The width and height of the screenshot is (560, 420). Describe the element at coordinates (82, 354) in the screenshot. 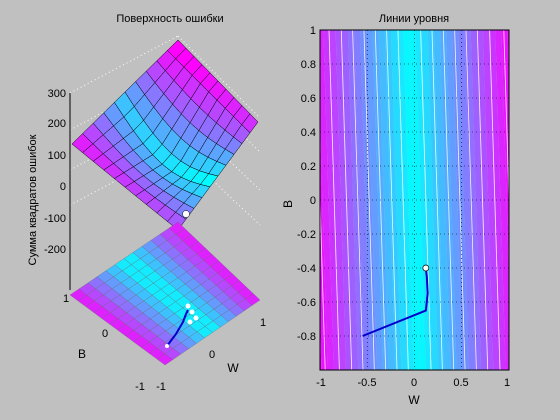

I see `y-axis-label-3d: B` at that location.